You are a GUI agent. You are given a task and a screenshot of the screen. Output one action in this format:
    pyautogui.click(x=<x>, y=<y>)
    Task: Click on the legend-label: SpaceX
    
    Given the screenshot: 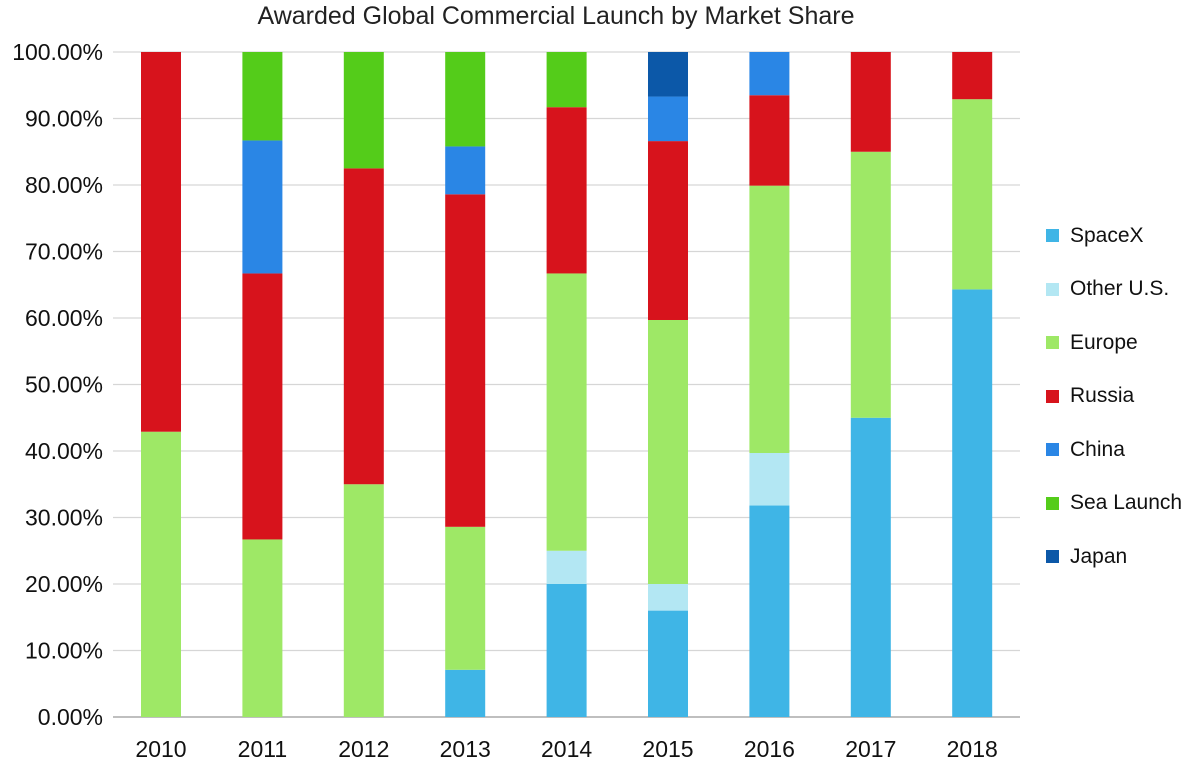 What is the action you would take?
    pyautogui.click(x=1107, y=235)
    